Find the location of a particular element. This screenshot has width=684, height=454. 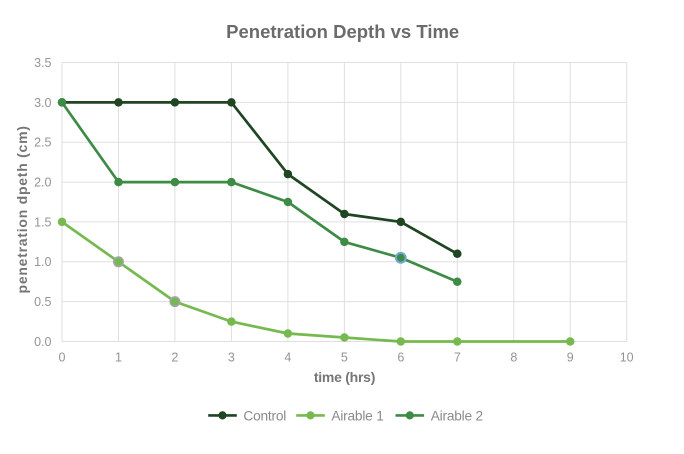

svg-text: penetration dpeth (cm) is located at coordinates (22, 209).